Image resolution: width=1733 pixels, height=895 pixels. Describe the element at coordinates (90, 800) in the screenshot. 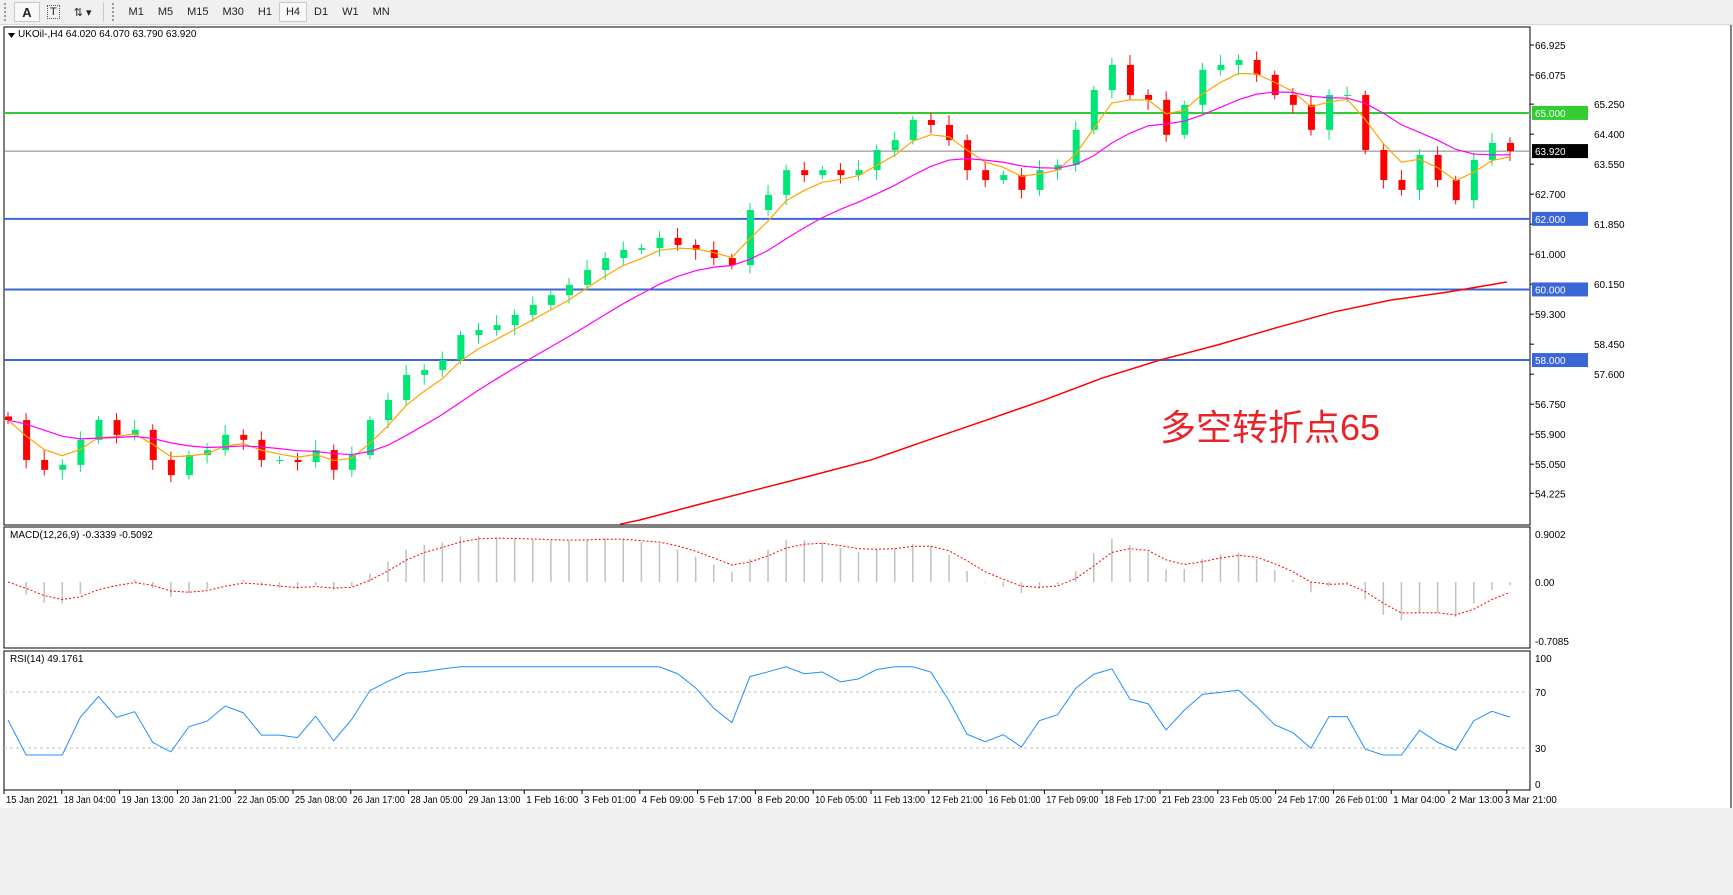

I see `time-label: 18 Jan 04:00` at that location.